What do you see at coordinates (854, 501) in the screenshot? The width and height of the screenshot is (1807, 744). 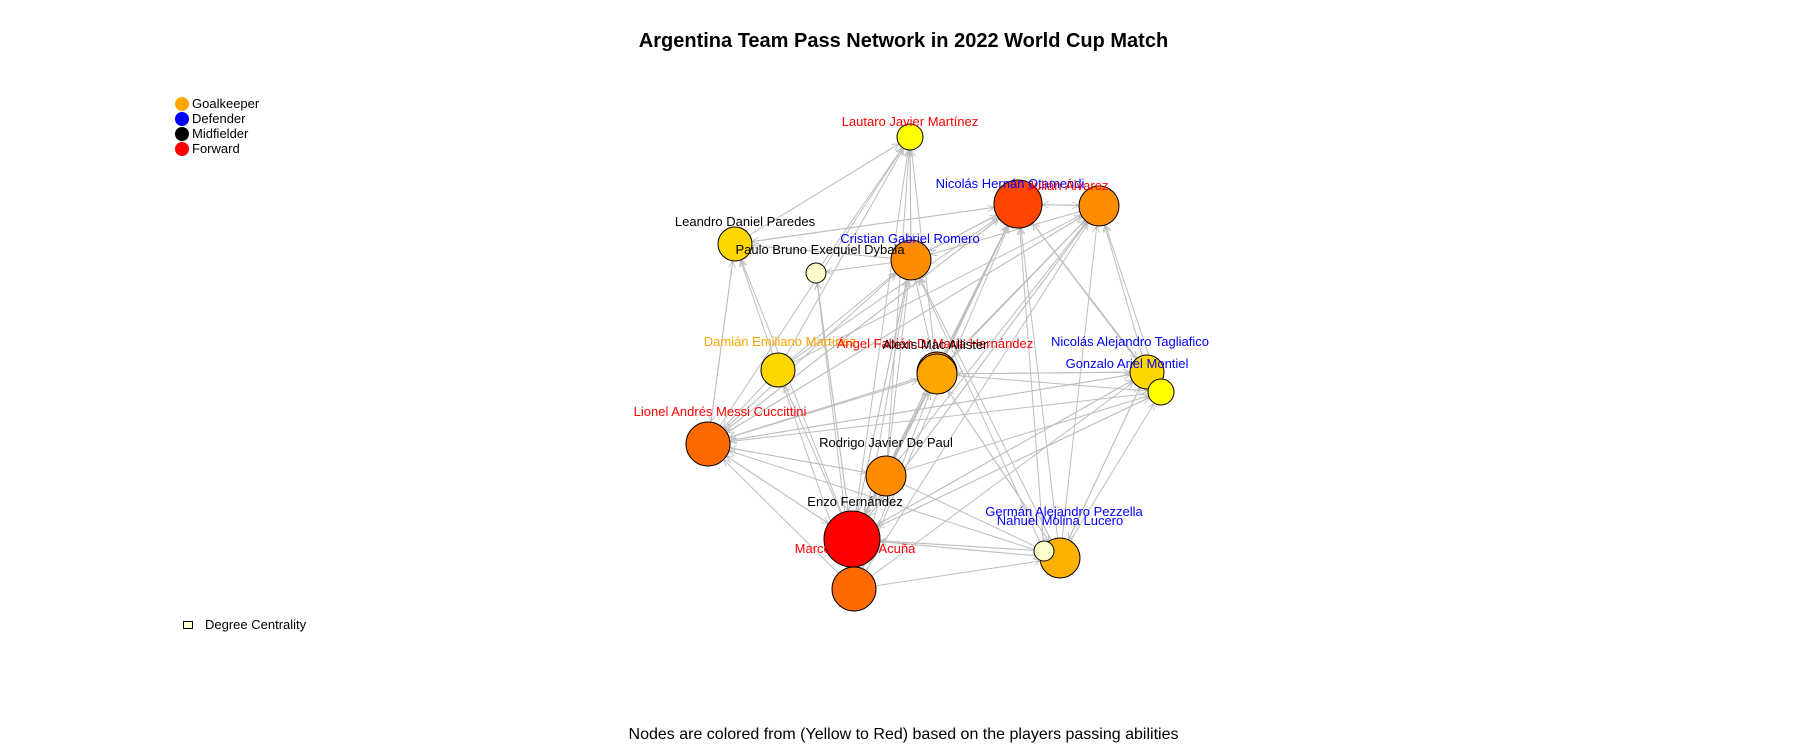 I see `player-label-enzo: Enzo Fernández` at bounding box center [854, 501].